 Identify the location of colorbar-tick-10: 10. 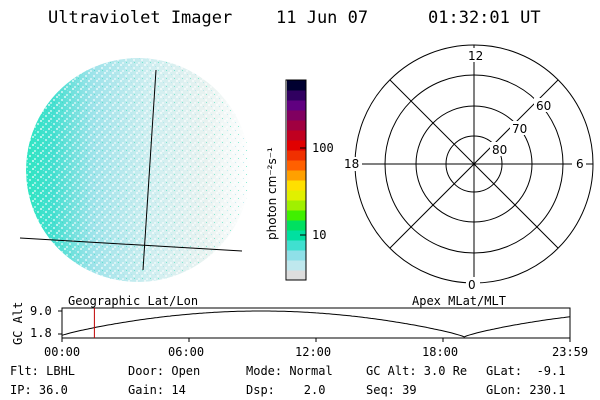
(319, 235).